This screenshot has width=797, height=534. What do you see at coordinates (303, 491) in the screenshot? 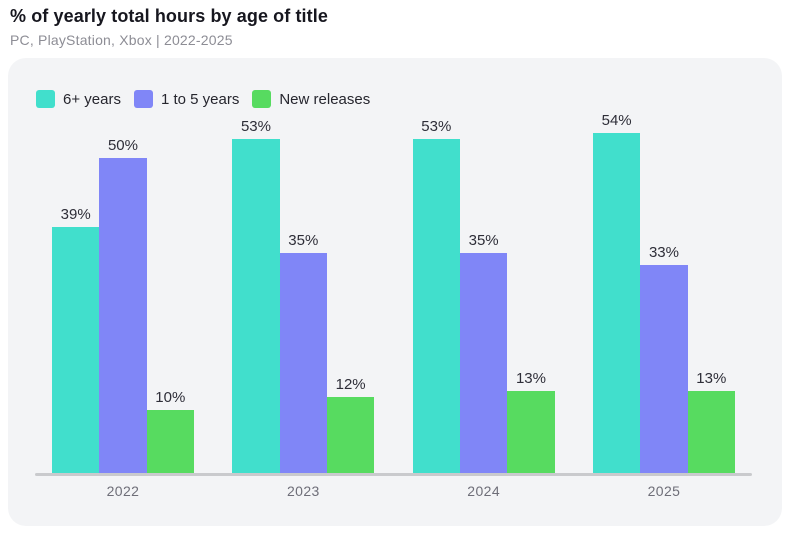
I see `x-axis-tick-label: 2023` at bounding box center [303, 491].